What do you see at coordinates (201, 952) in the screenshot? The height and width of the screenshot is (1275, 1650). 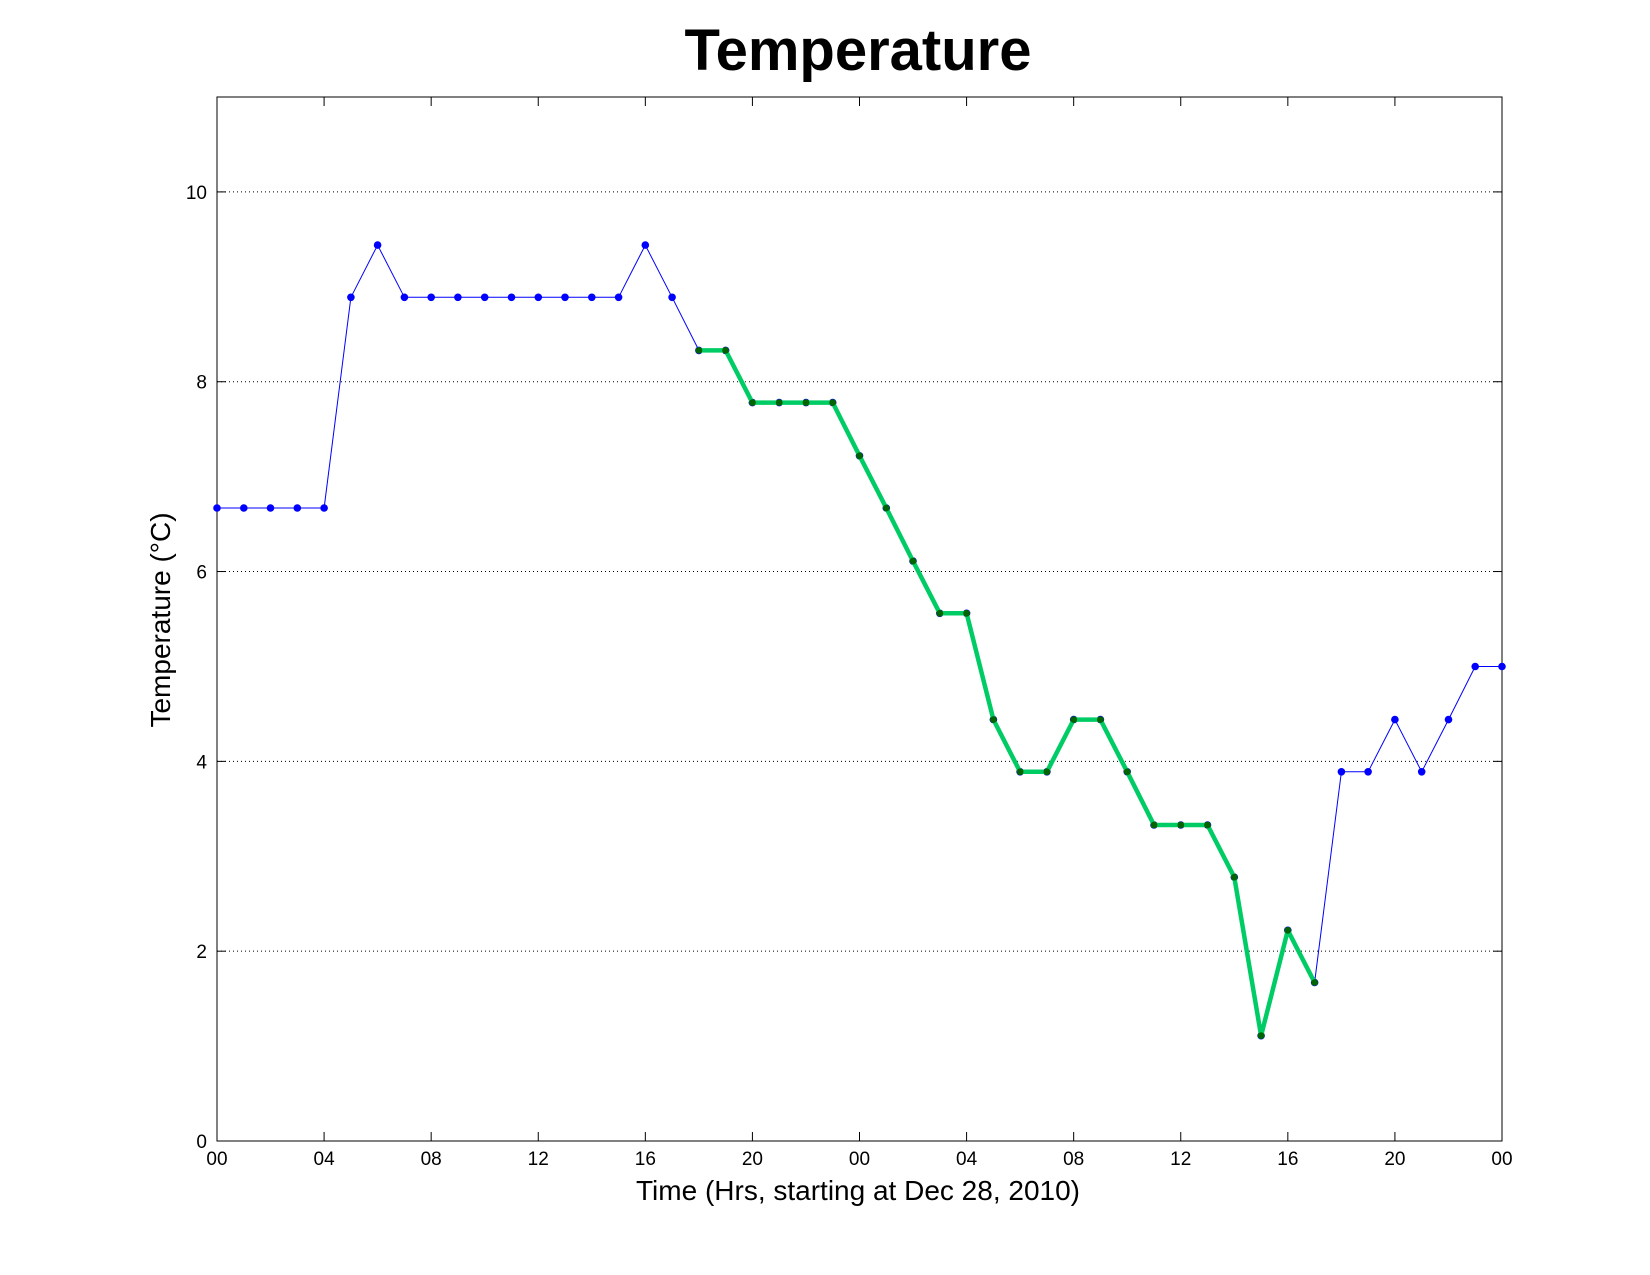 I see `y-tick-label: 2` at bounding box center [201, 952].